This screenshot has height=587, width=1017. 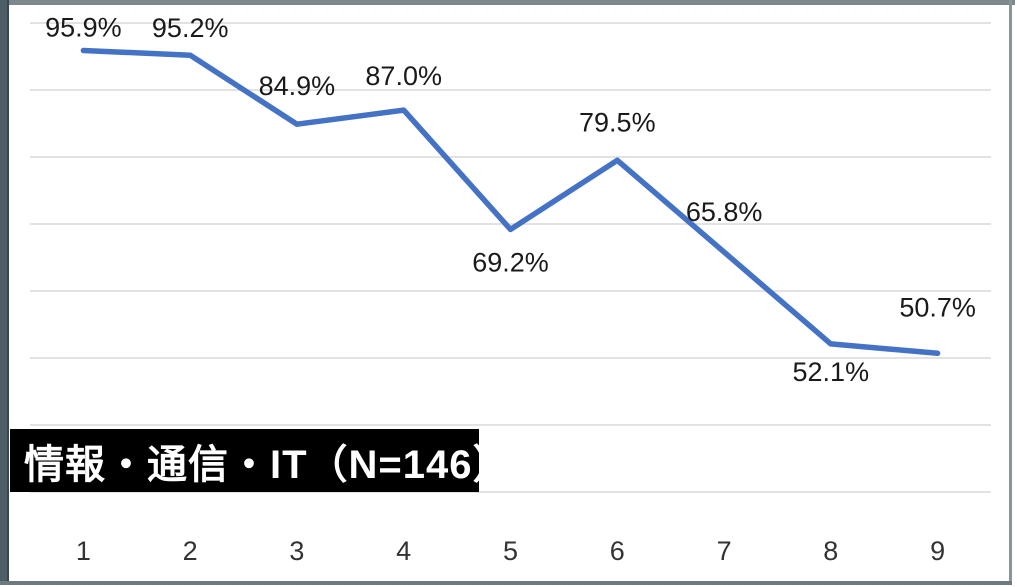 What do you see at coordinates (296, 551) in the screenshot?
I see `x-axis-label: 3` at bounding box center [296, 551].